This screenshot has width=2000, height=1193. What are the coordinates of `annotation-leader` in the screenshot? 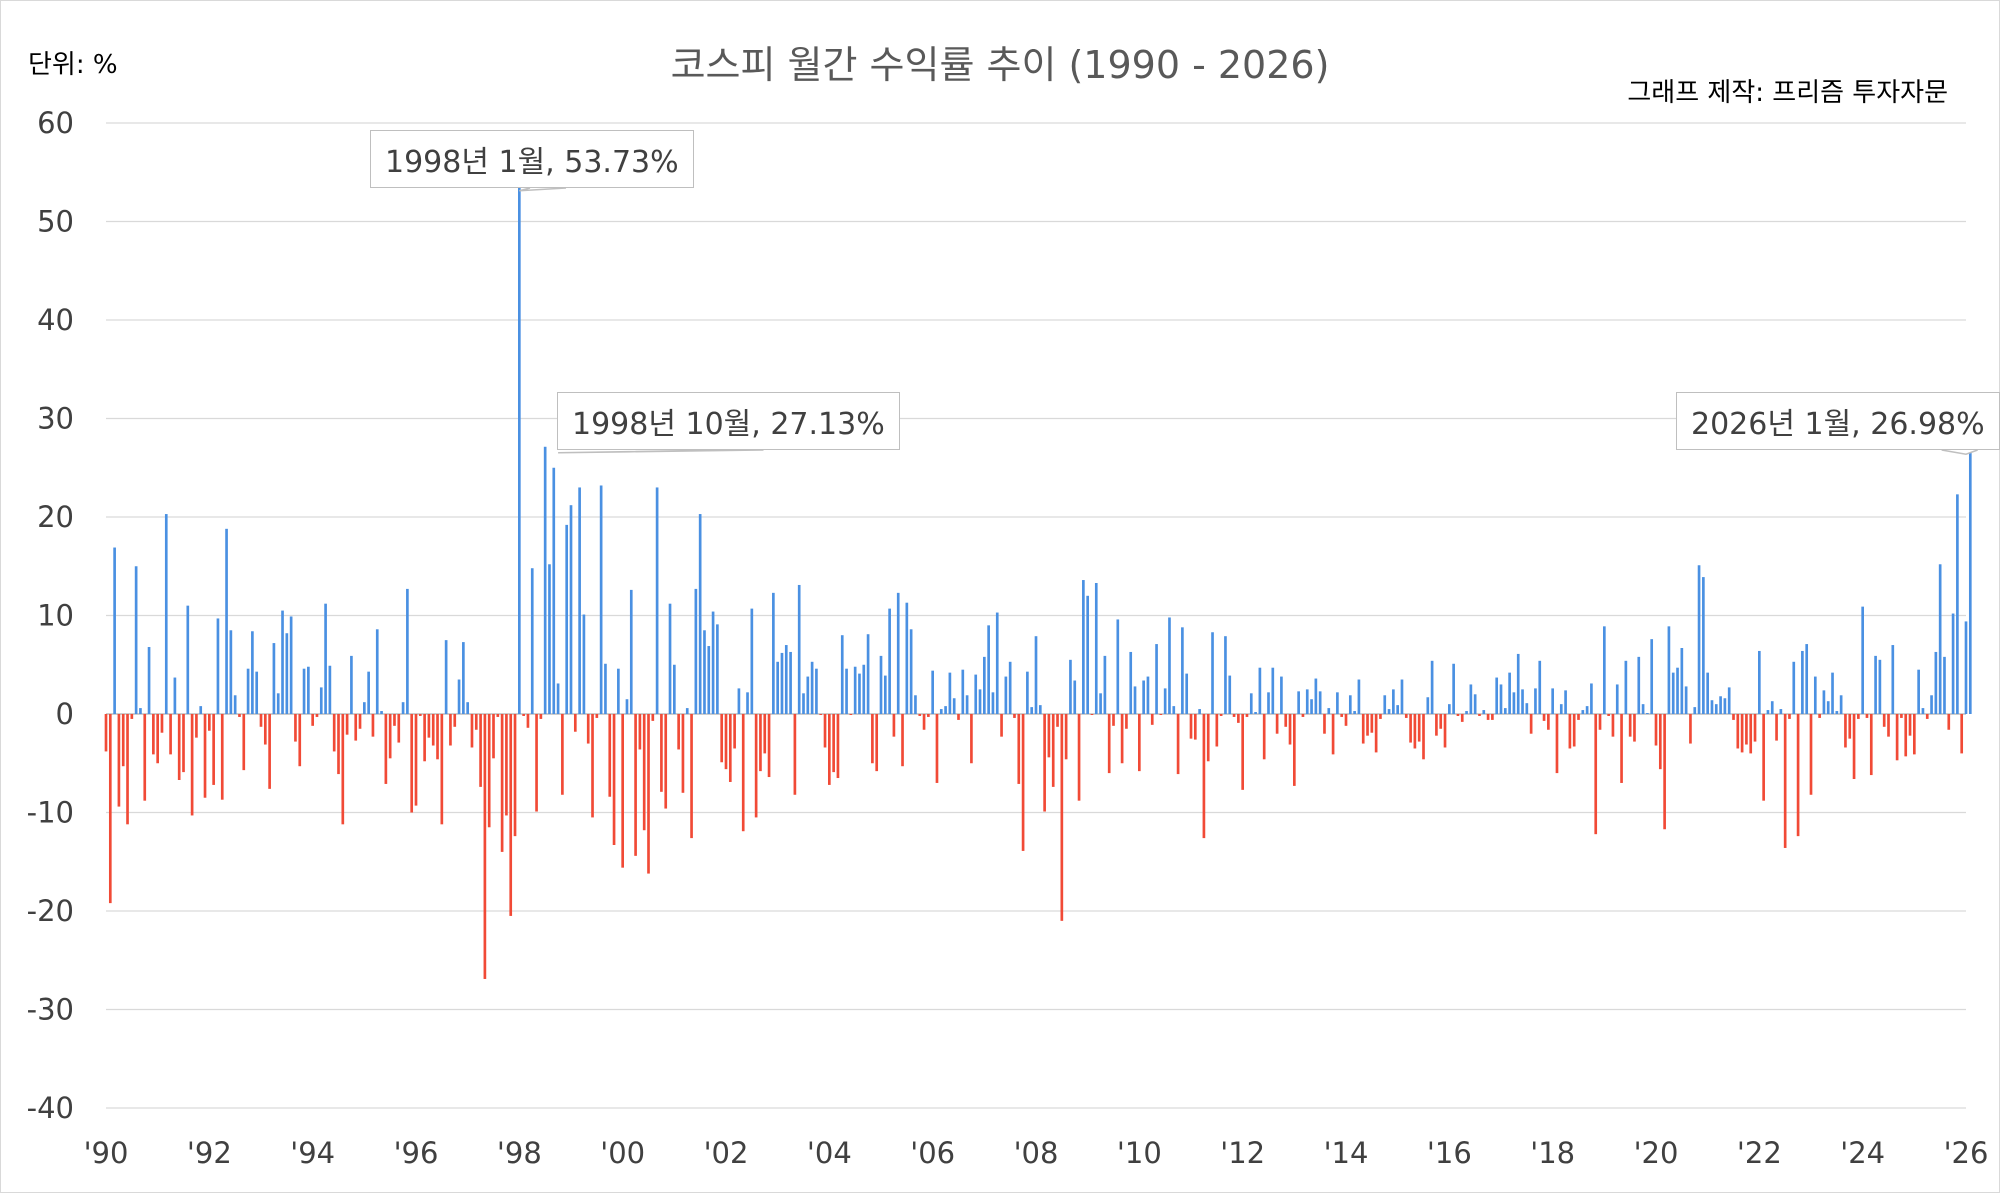 It's located at (661, 451).